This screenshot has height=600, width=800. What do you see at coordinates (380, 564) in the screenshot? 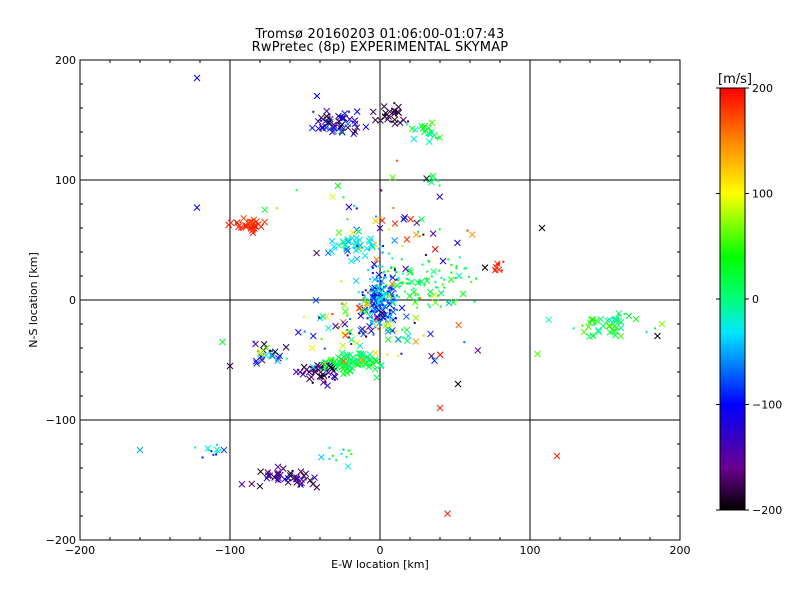
I see `x-axis-label: E-W location [km]` at bounding box center [380, 564].